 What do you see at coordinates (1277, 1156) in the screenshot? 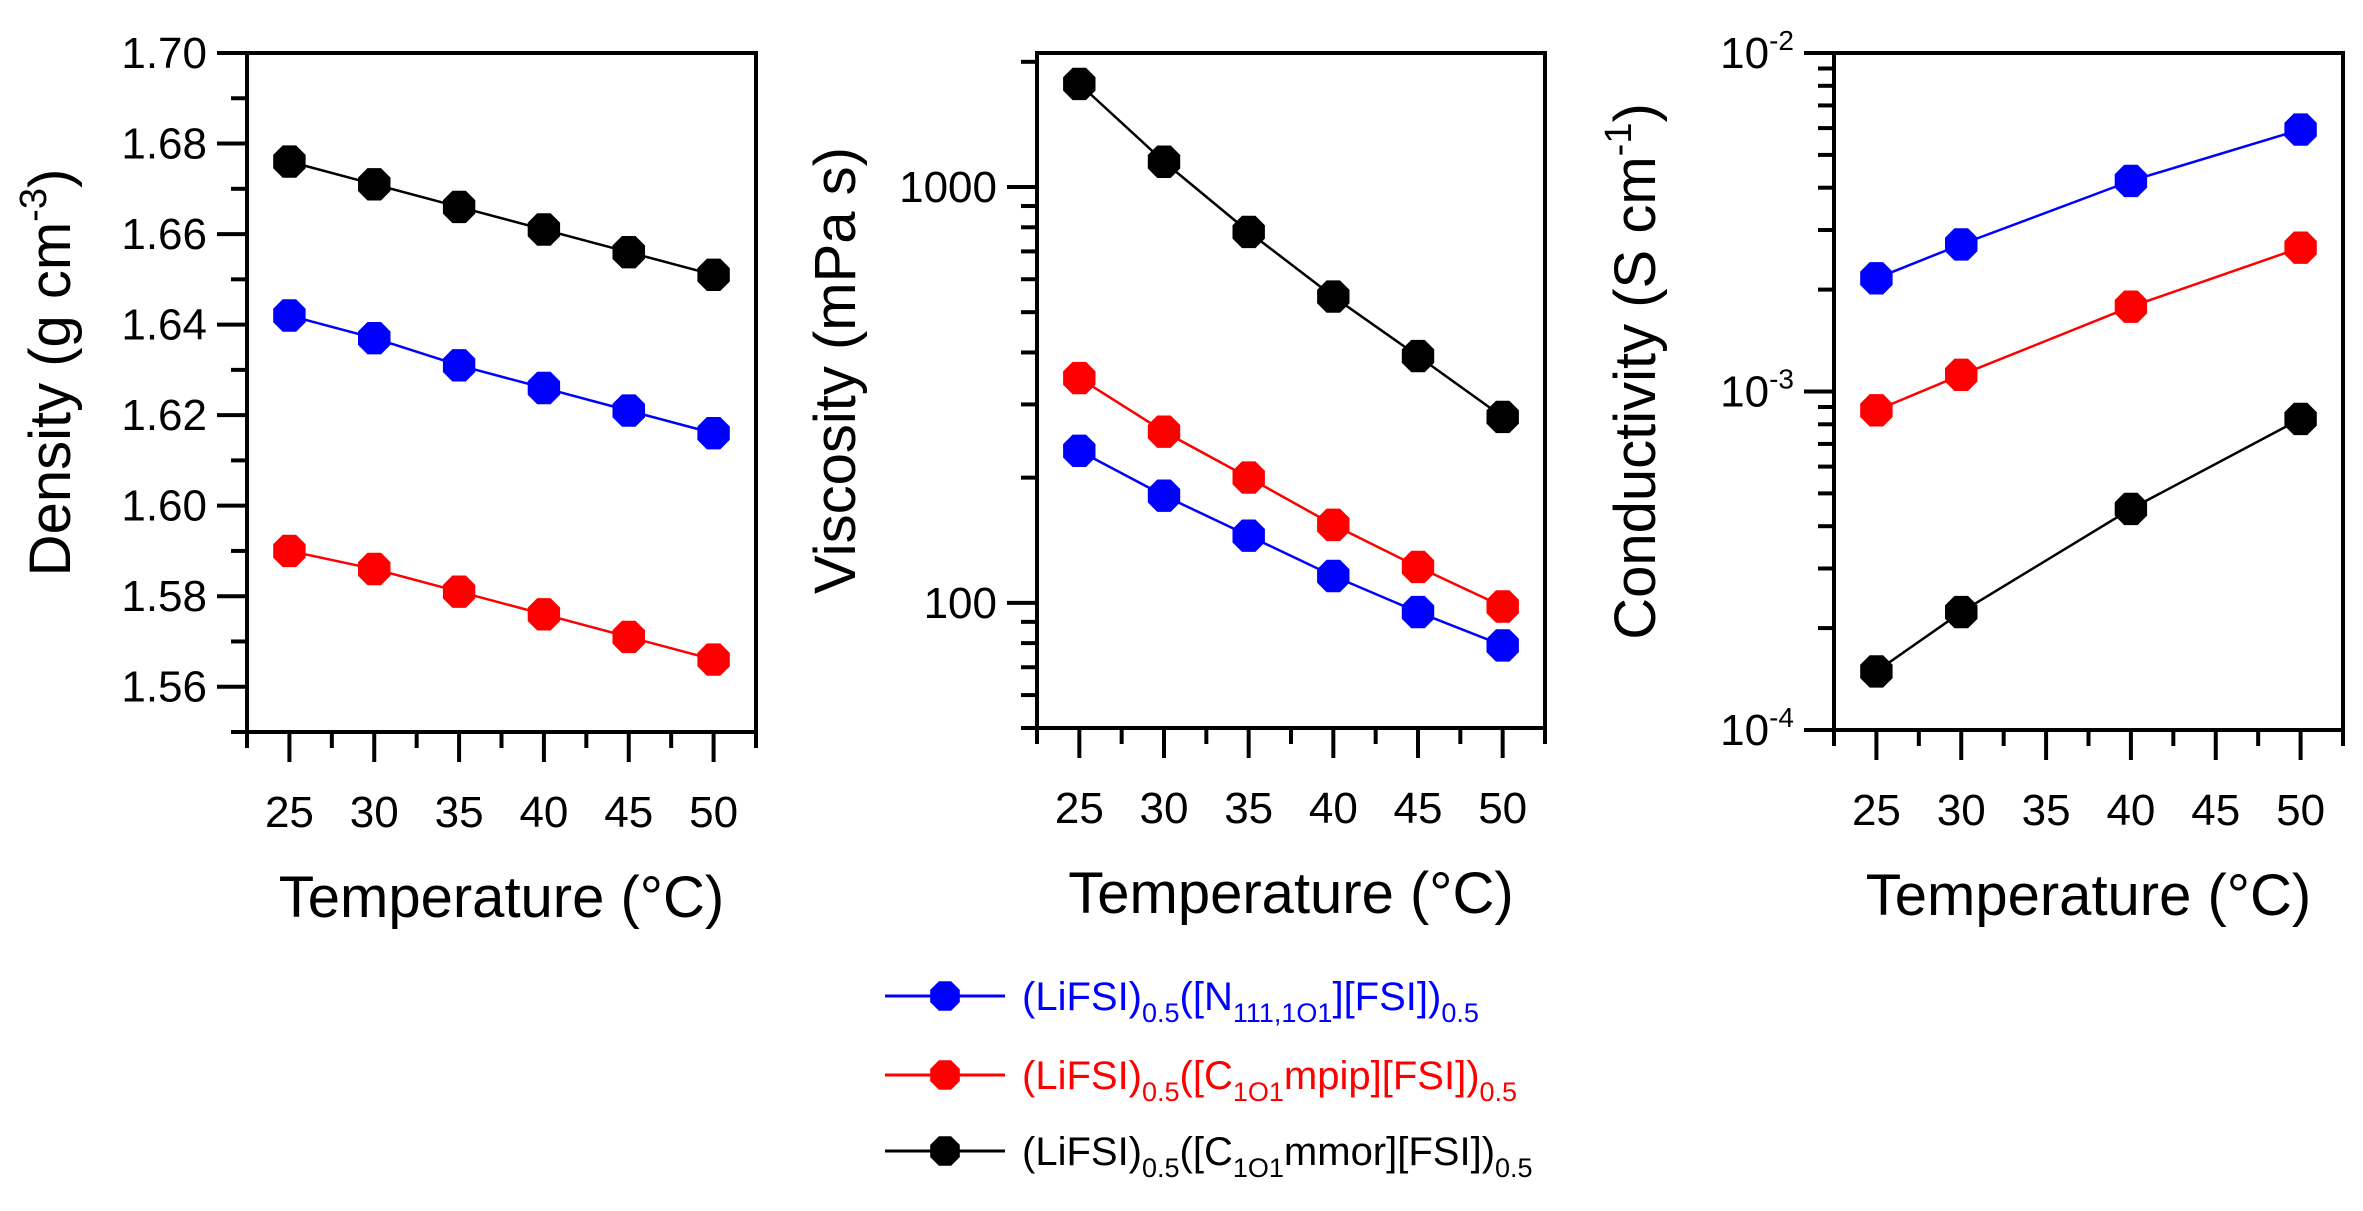
I see `legend-label: (LiFSI)0.5([C1O1mmor][FSI])0.5` at bounding box center [1277, 1156].